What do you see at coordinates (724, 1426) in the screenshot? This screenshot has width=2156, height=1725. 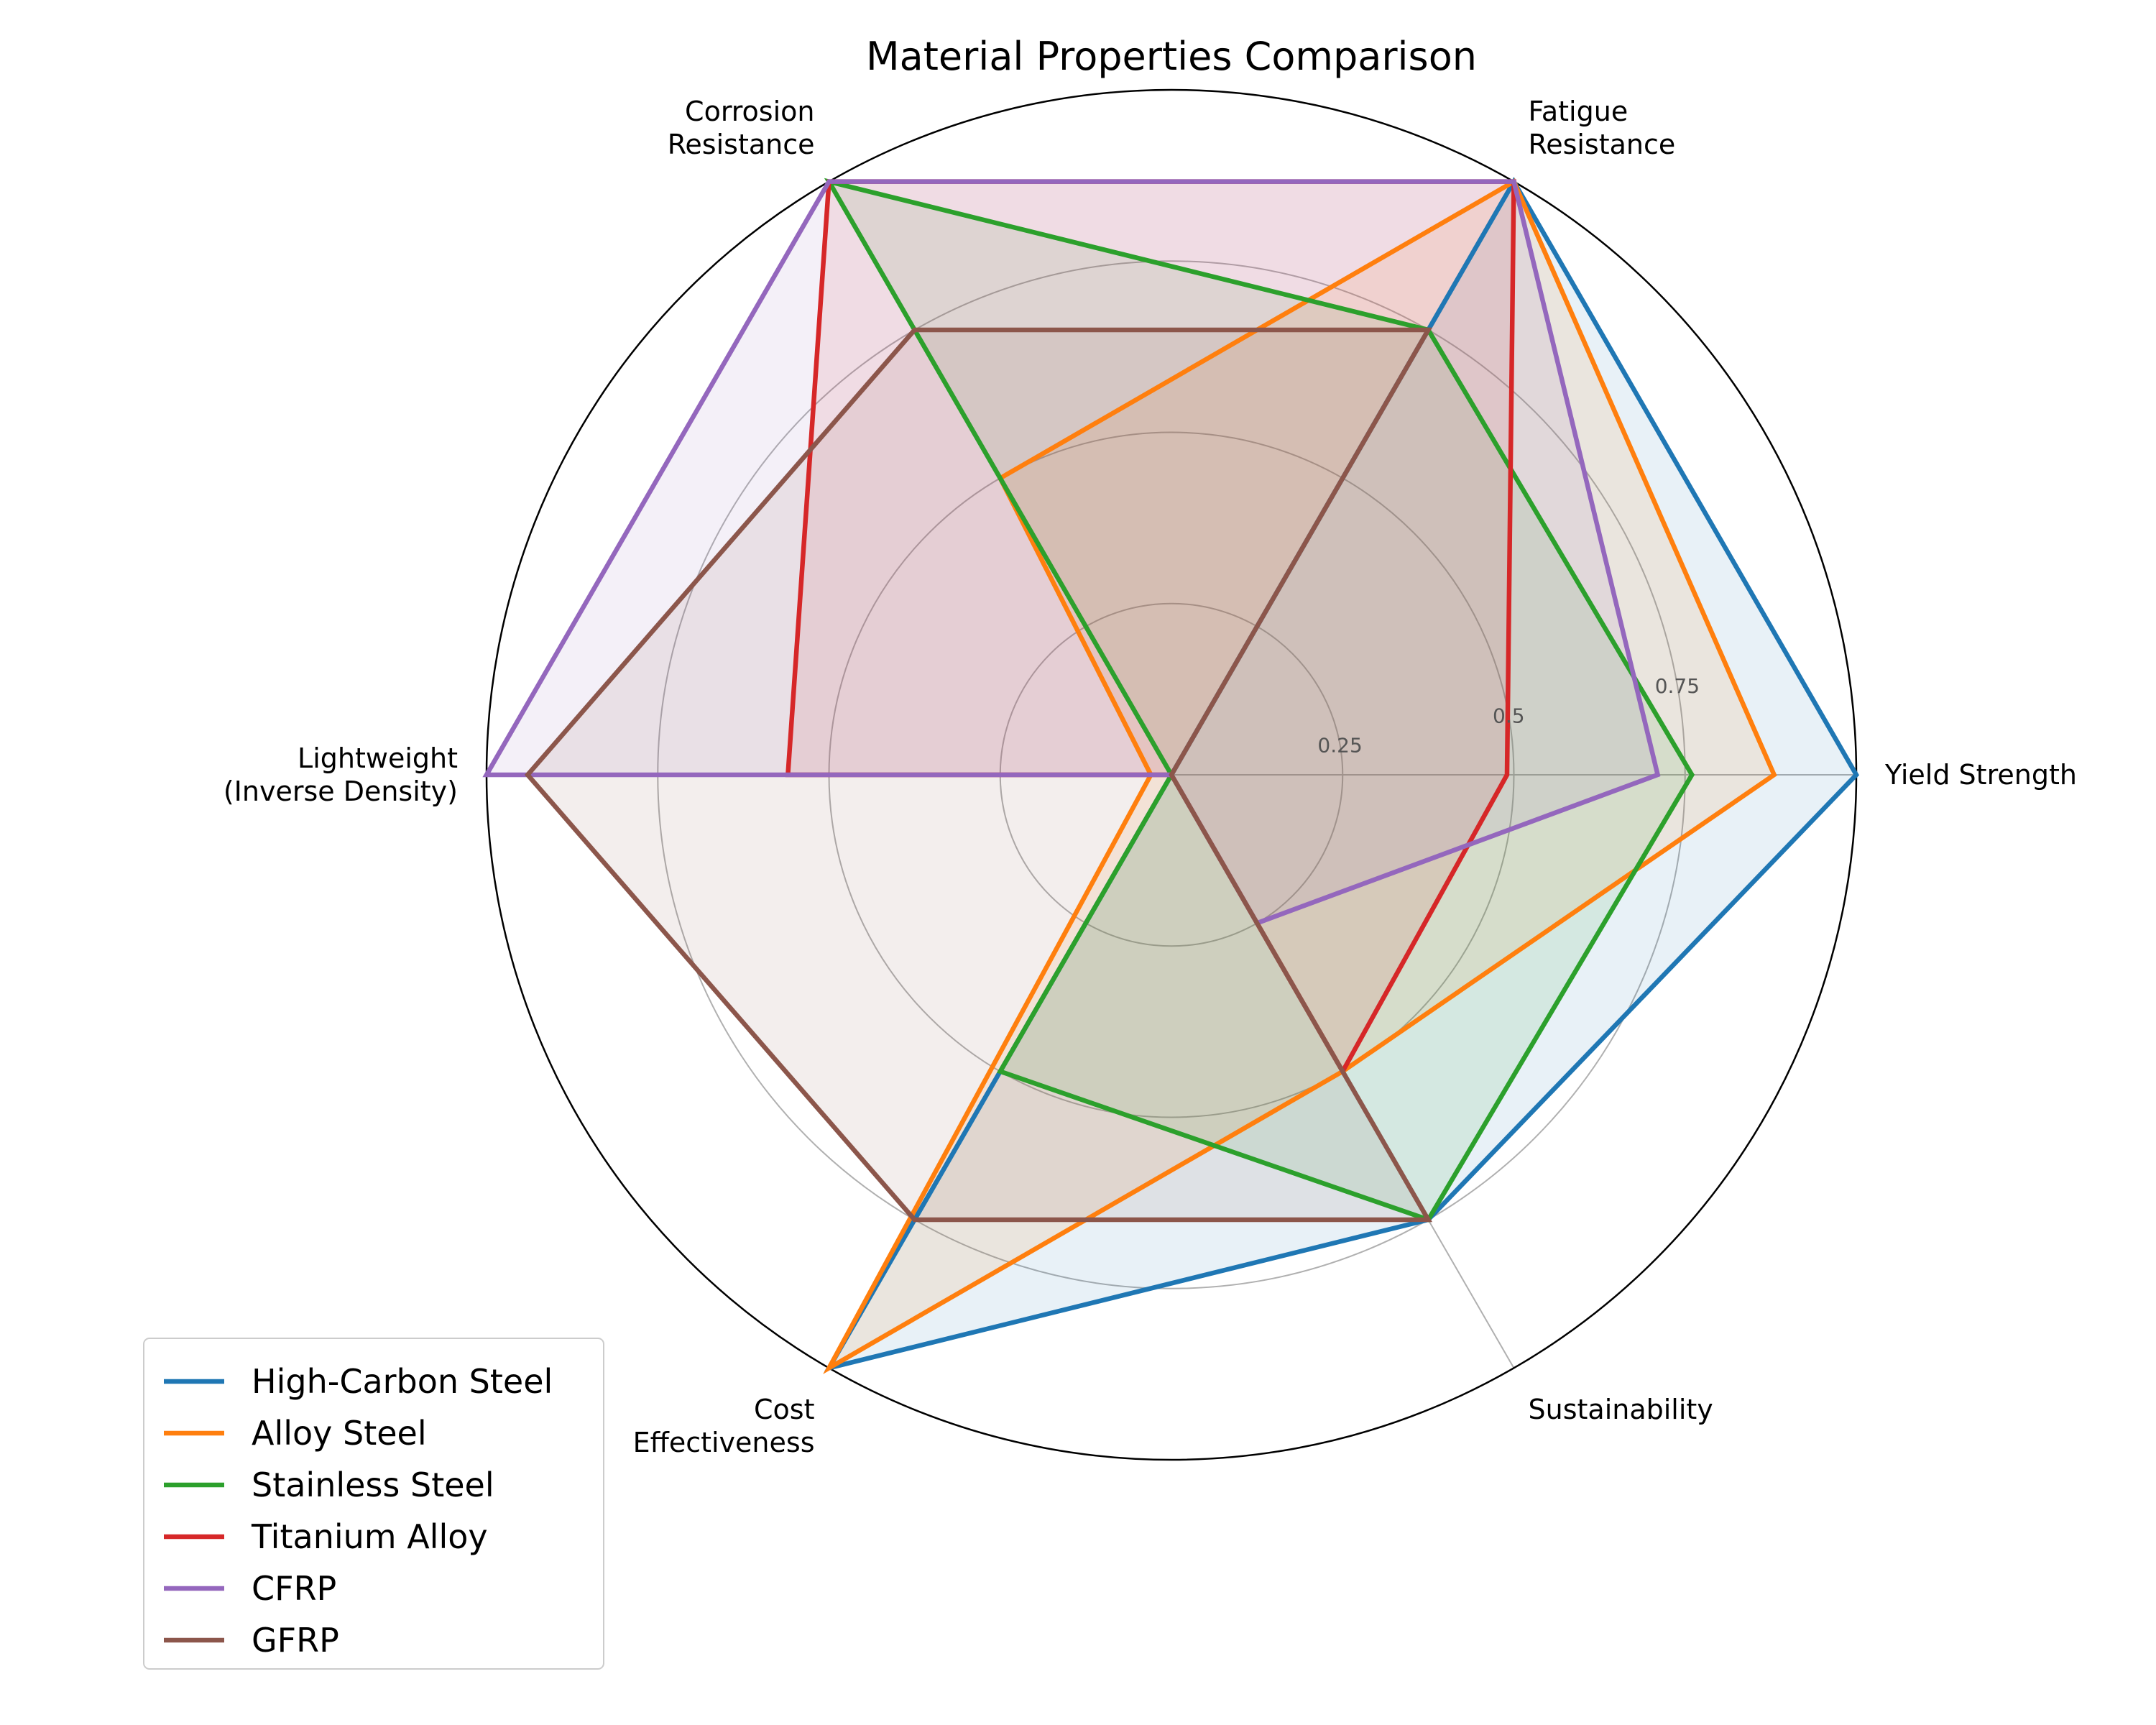 I see `axis-label: Cost Effectiveness` at bounding box center [724, 1426].